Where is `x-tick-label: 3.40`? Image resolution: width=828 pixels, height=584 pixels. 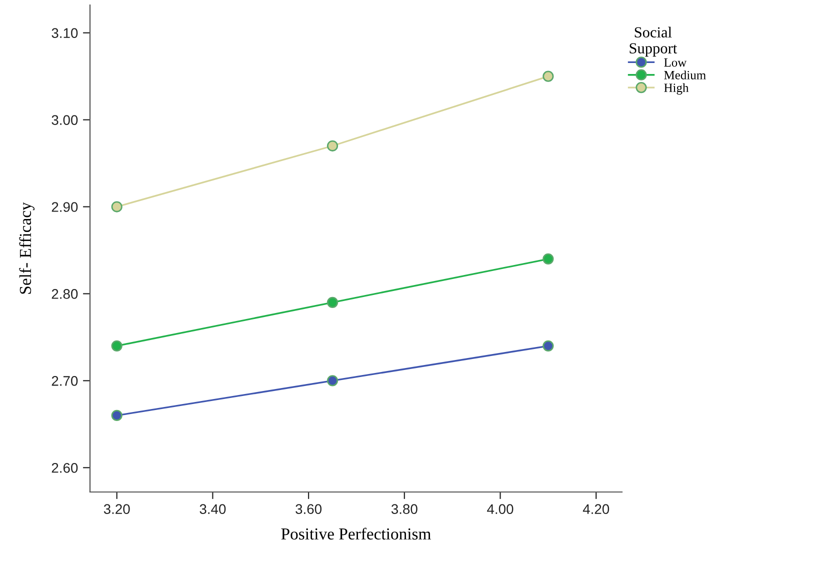 x-tick-label: 3.40 is located at coordinates (213, 509).